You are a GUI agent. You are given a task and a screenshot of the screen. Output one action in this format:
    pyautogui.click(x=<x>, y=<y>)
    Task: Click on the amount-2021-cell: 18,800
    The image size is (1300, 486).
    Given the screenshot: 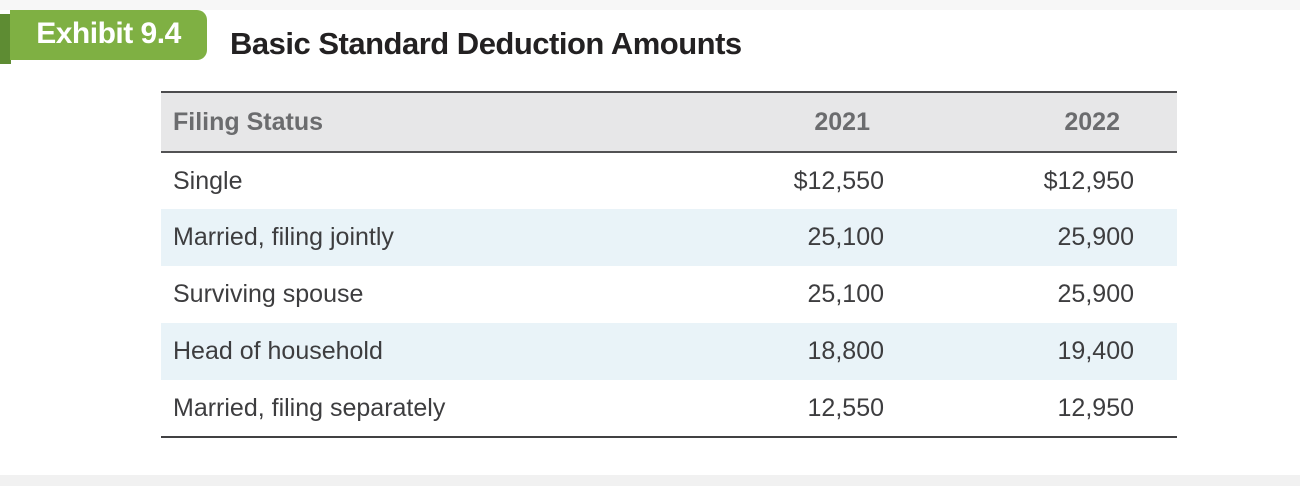 What is the action you would take?
    pyautogui.click(x=845, y=351)
    